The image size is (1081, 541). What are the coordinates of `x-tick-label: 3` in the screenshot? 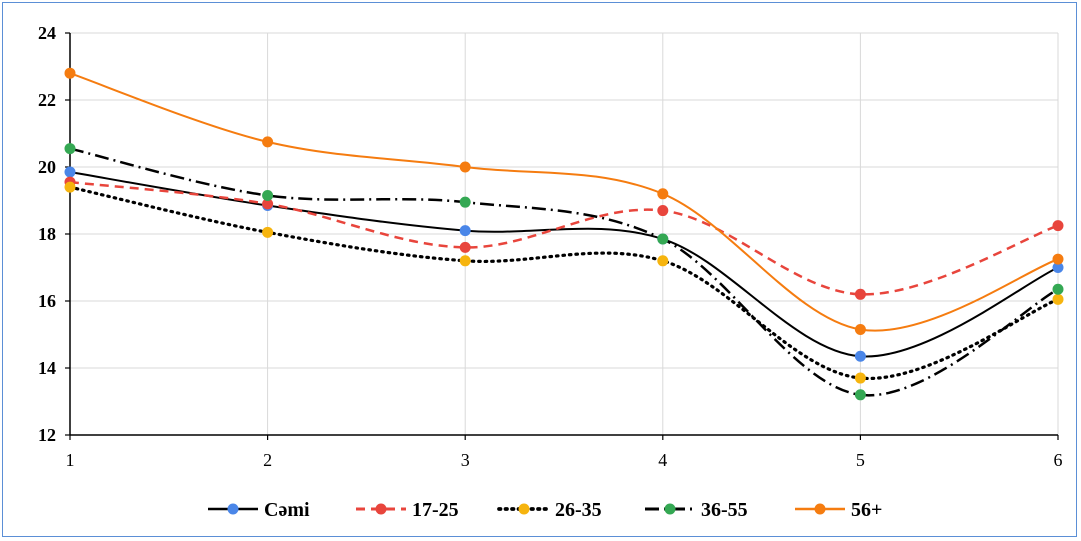 It's located at (465, 460).